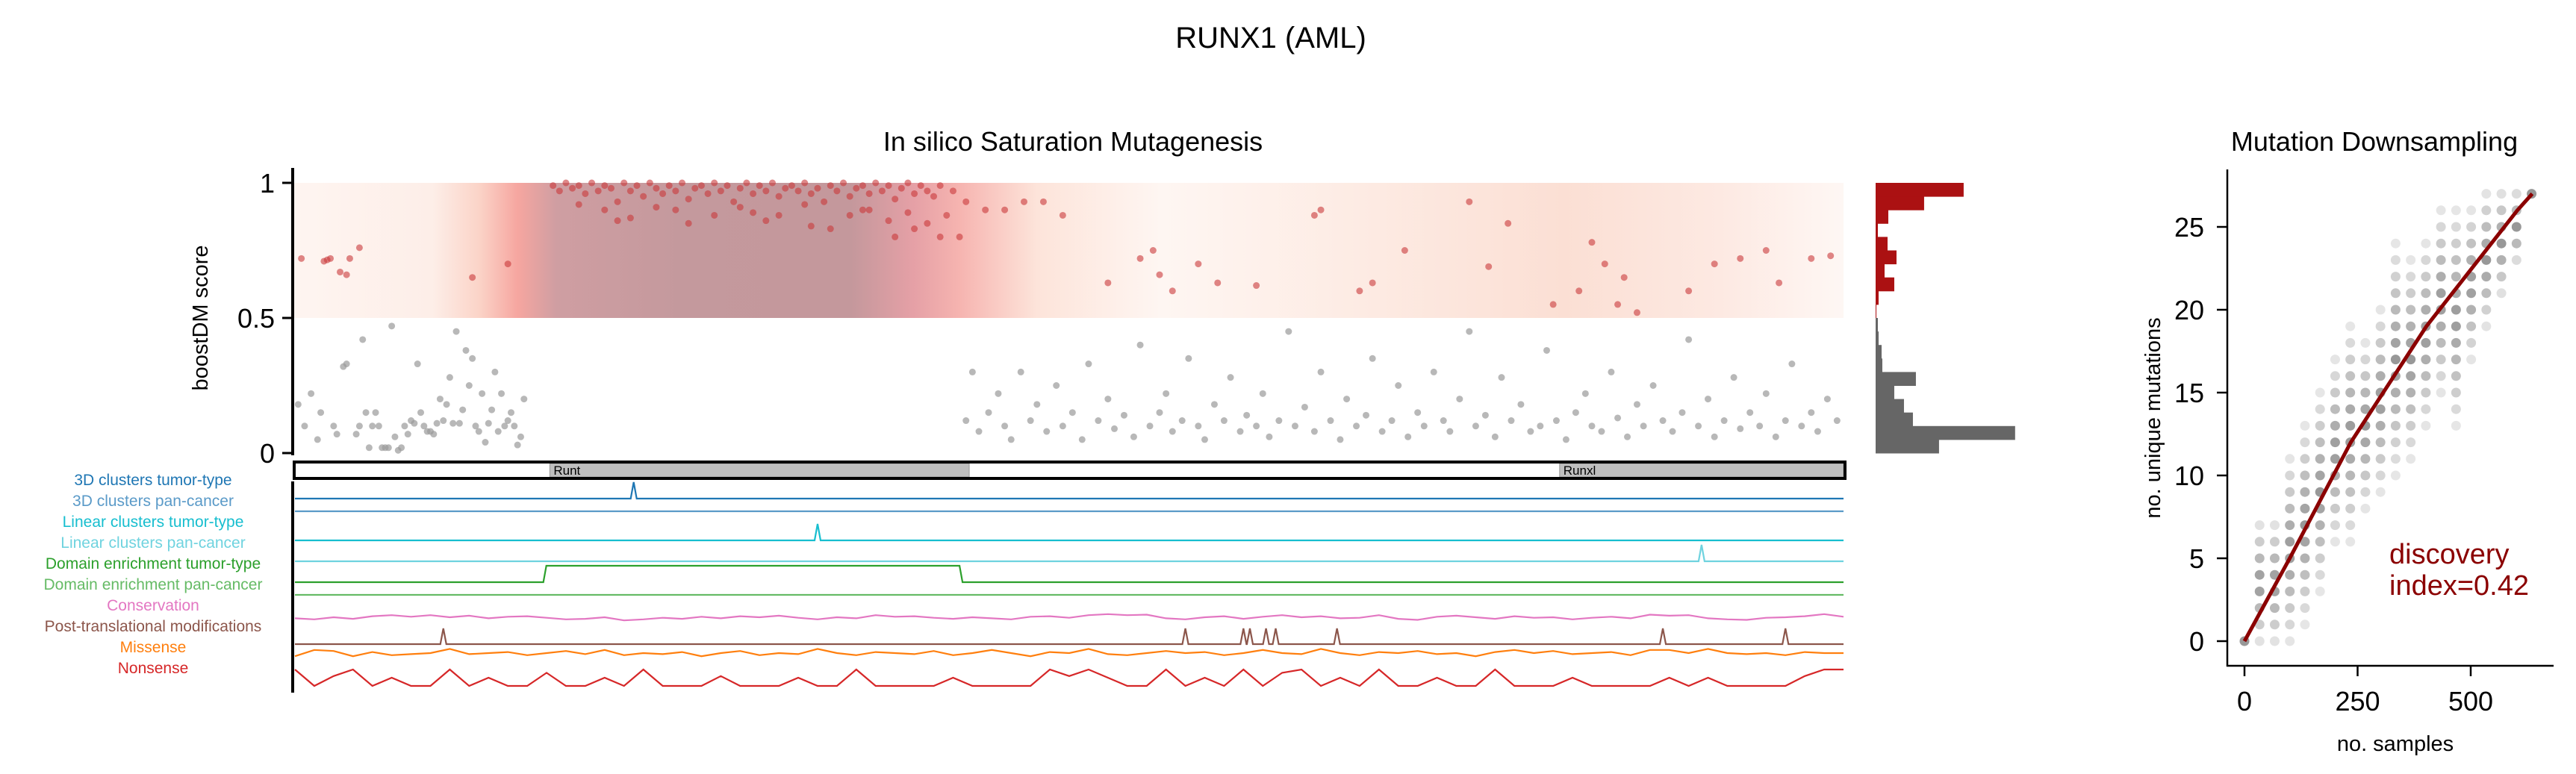 This screenshot has width=2576, height=774. Describe the element at coordinates (2374, 141) in the screenshot. I see `downsampling-title: Mutation Downsampling` at that location.